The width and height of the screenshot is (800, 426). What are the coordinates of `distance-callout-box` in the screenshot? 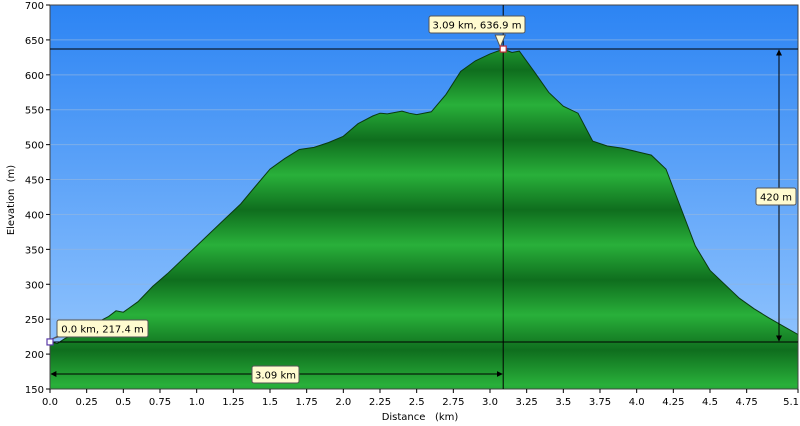 It's located at (275, 374).